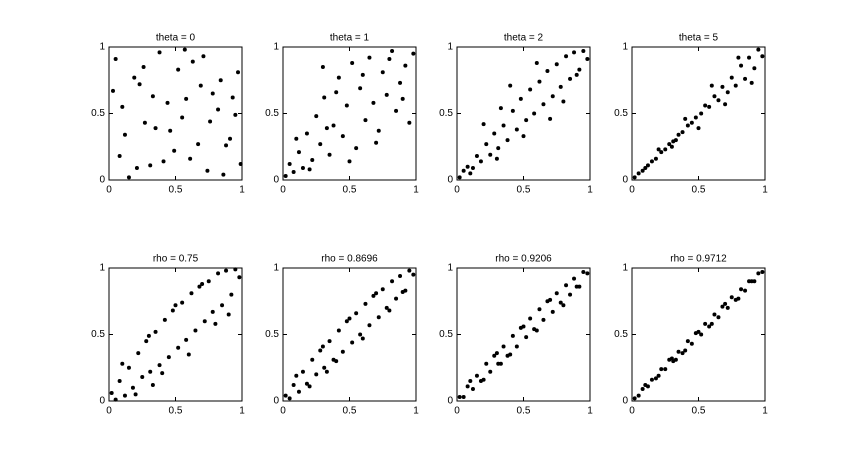 Image resolution: width=845 pixels, height=469 pixels. What do you see at coordinates (691, 335) in the screenshot?
I see `subplot: rho = 0.9712 0 0.5 1 0 0.5 1` at bounding box center [691, 335].